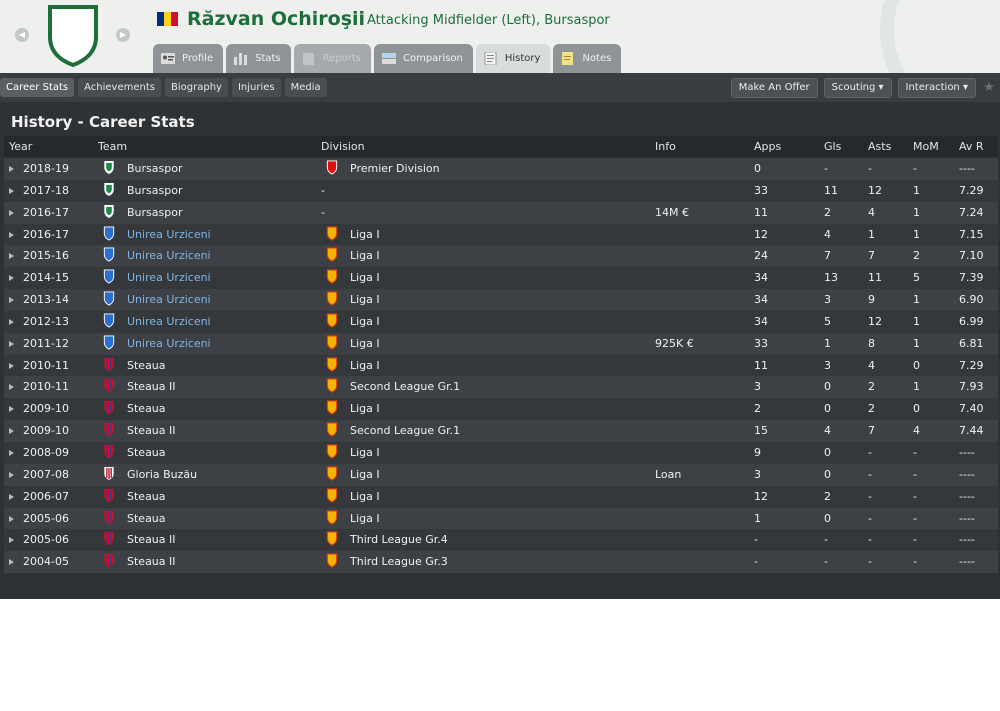  I want to click on table-row: 2016-17 Unirea Urziceni Liga I 12 4 1 1 7.15, so click(501, 234).